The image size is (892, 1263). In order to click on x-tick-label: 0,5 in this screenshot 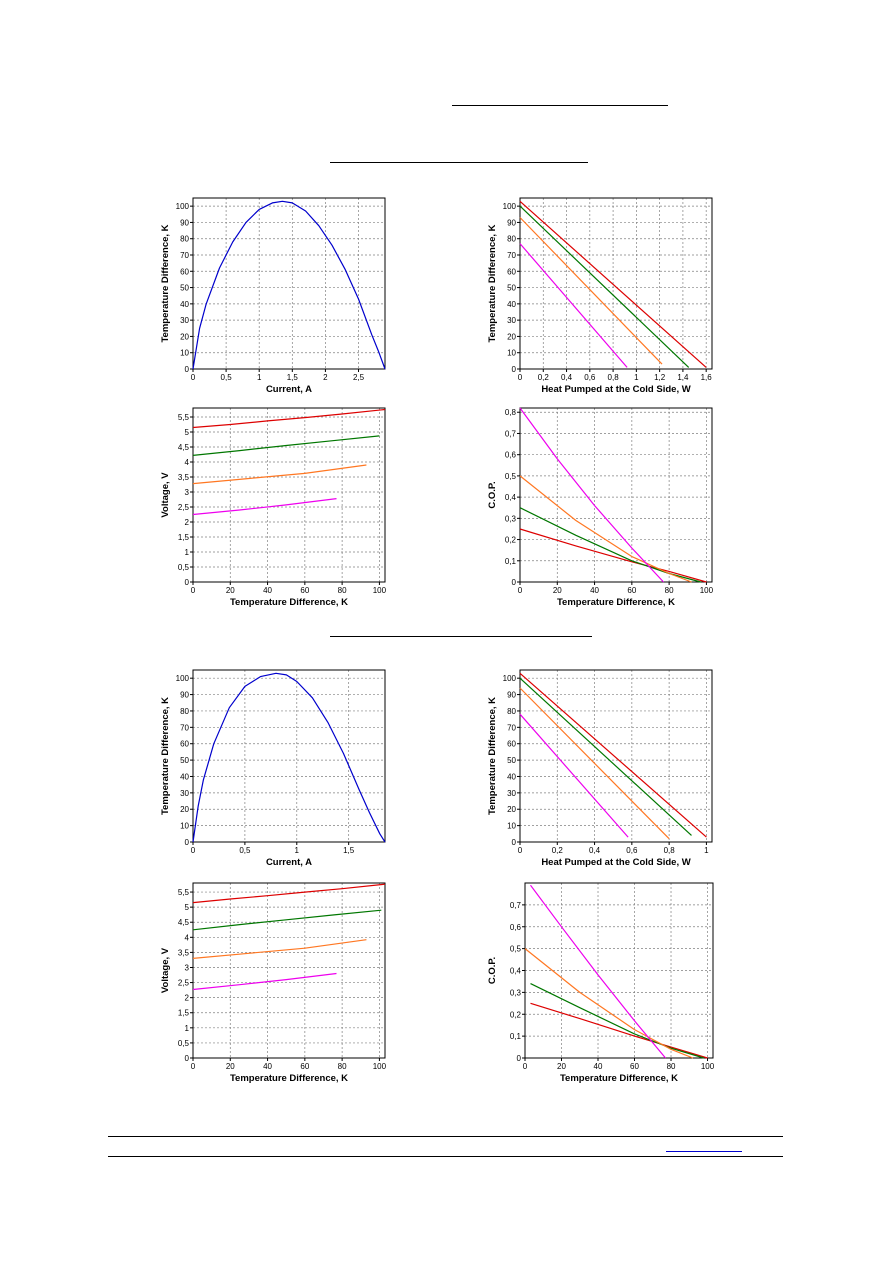, I will do `click(245, 850)`.